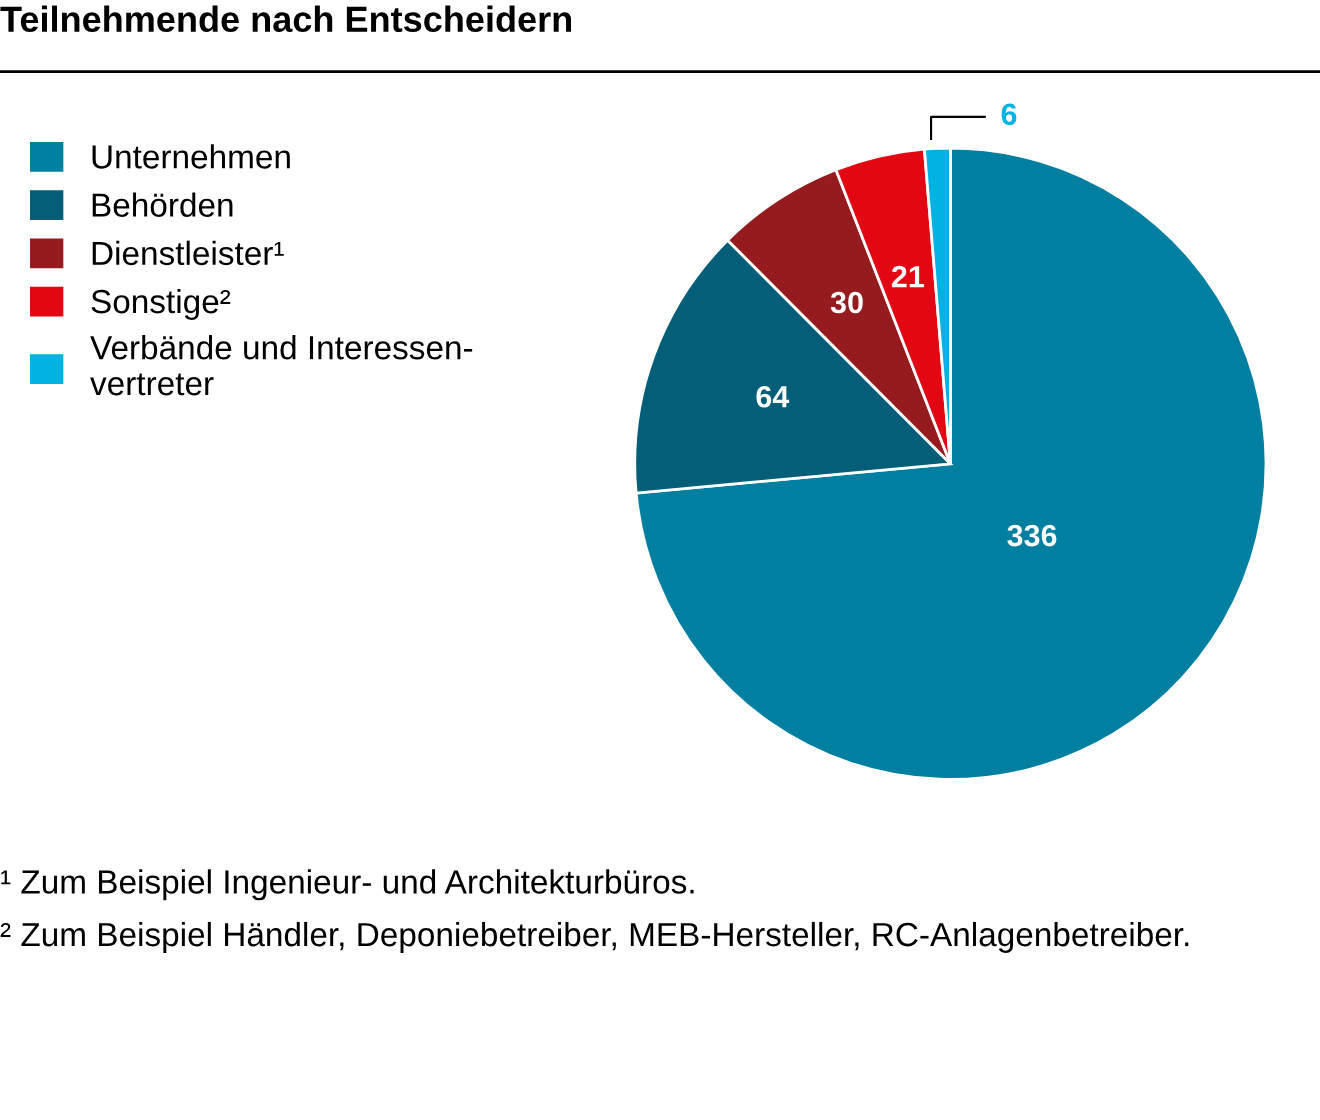  What do you see at coordinates (773, 396) in the screenshot?
I see `data-label: 64` at bounding box center [773, 396].